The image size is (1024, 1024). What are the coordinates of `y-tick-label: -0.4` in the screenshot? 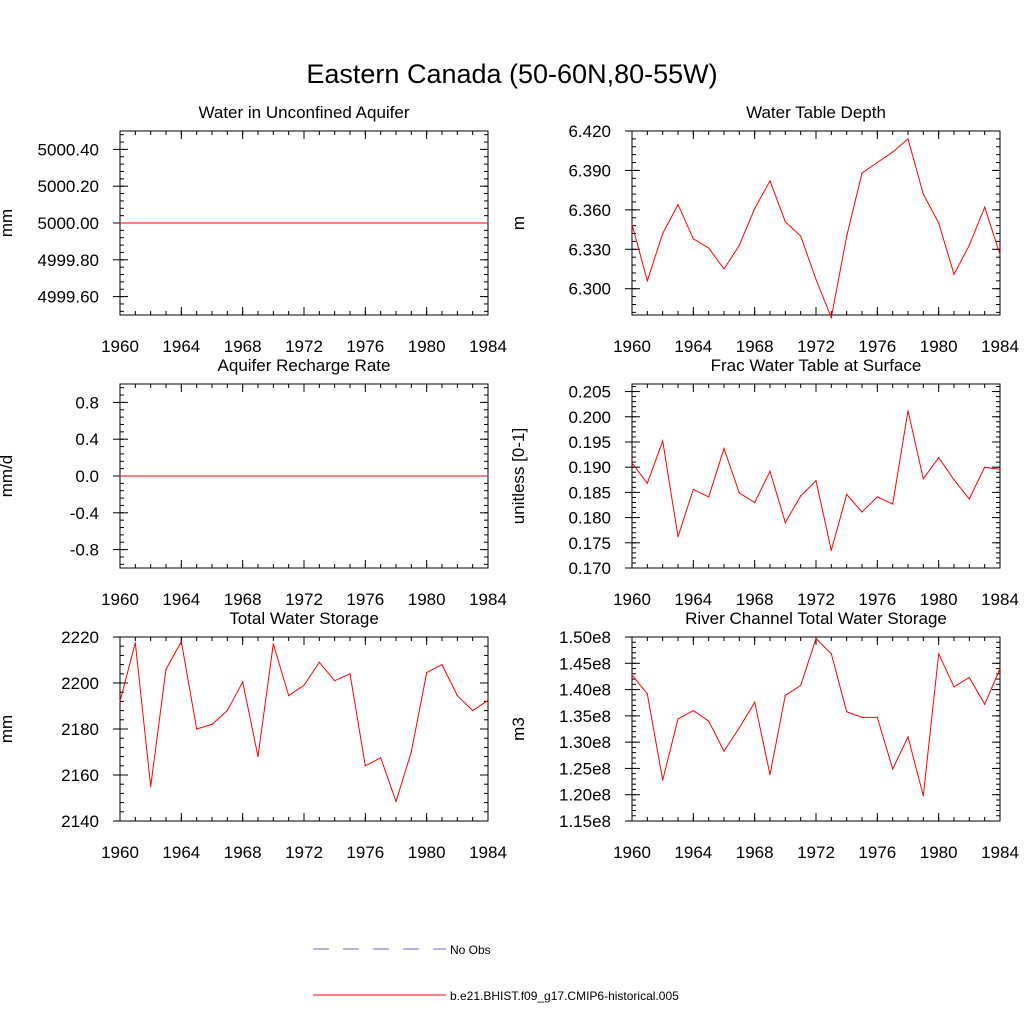 It's located at (84, 513).